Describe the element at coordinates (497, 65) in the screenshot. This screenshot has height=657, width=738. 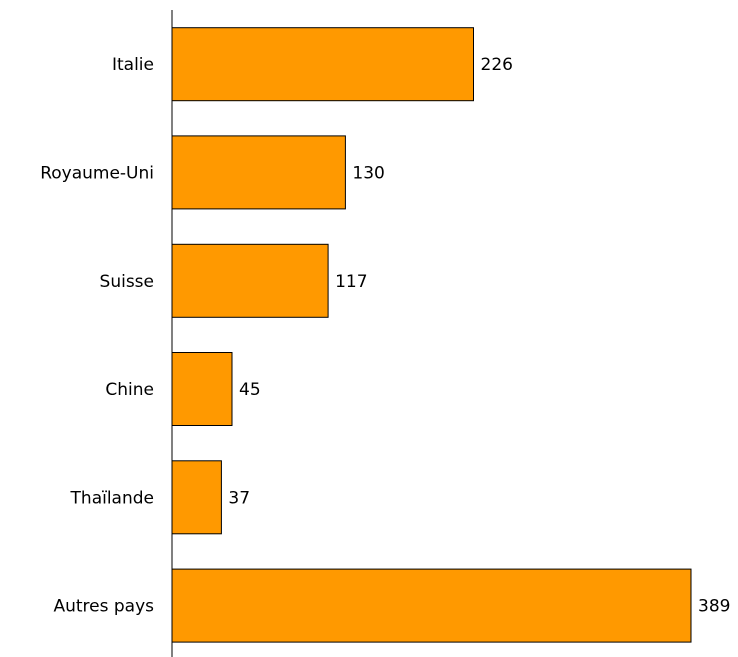
I see `value-label-italie: 226` at that location.